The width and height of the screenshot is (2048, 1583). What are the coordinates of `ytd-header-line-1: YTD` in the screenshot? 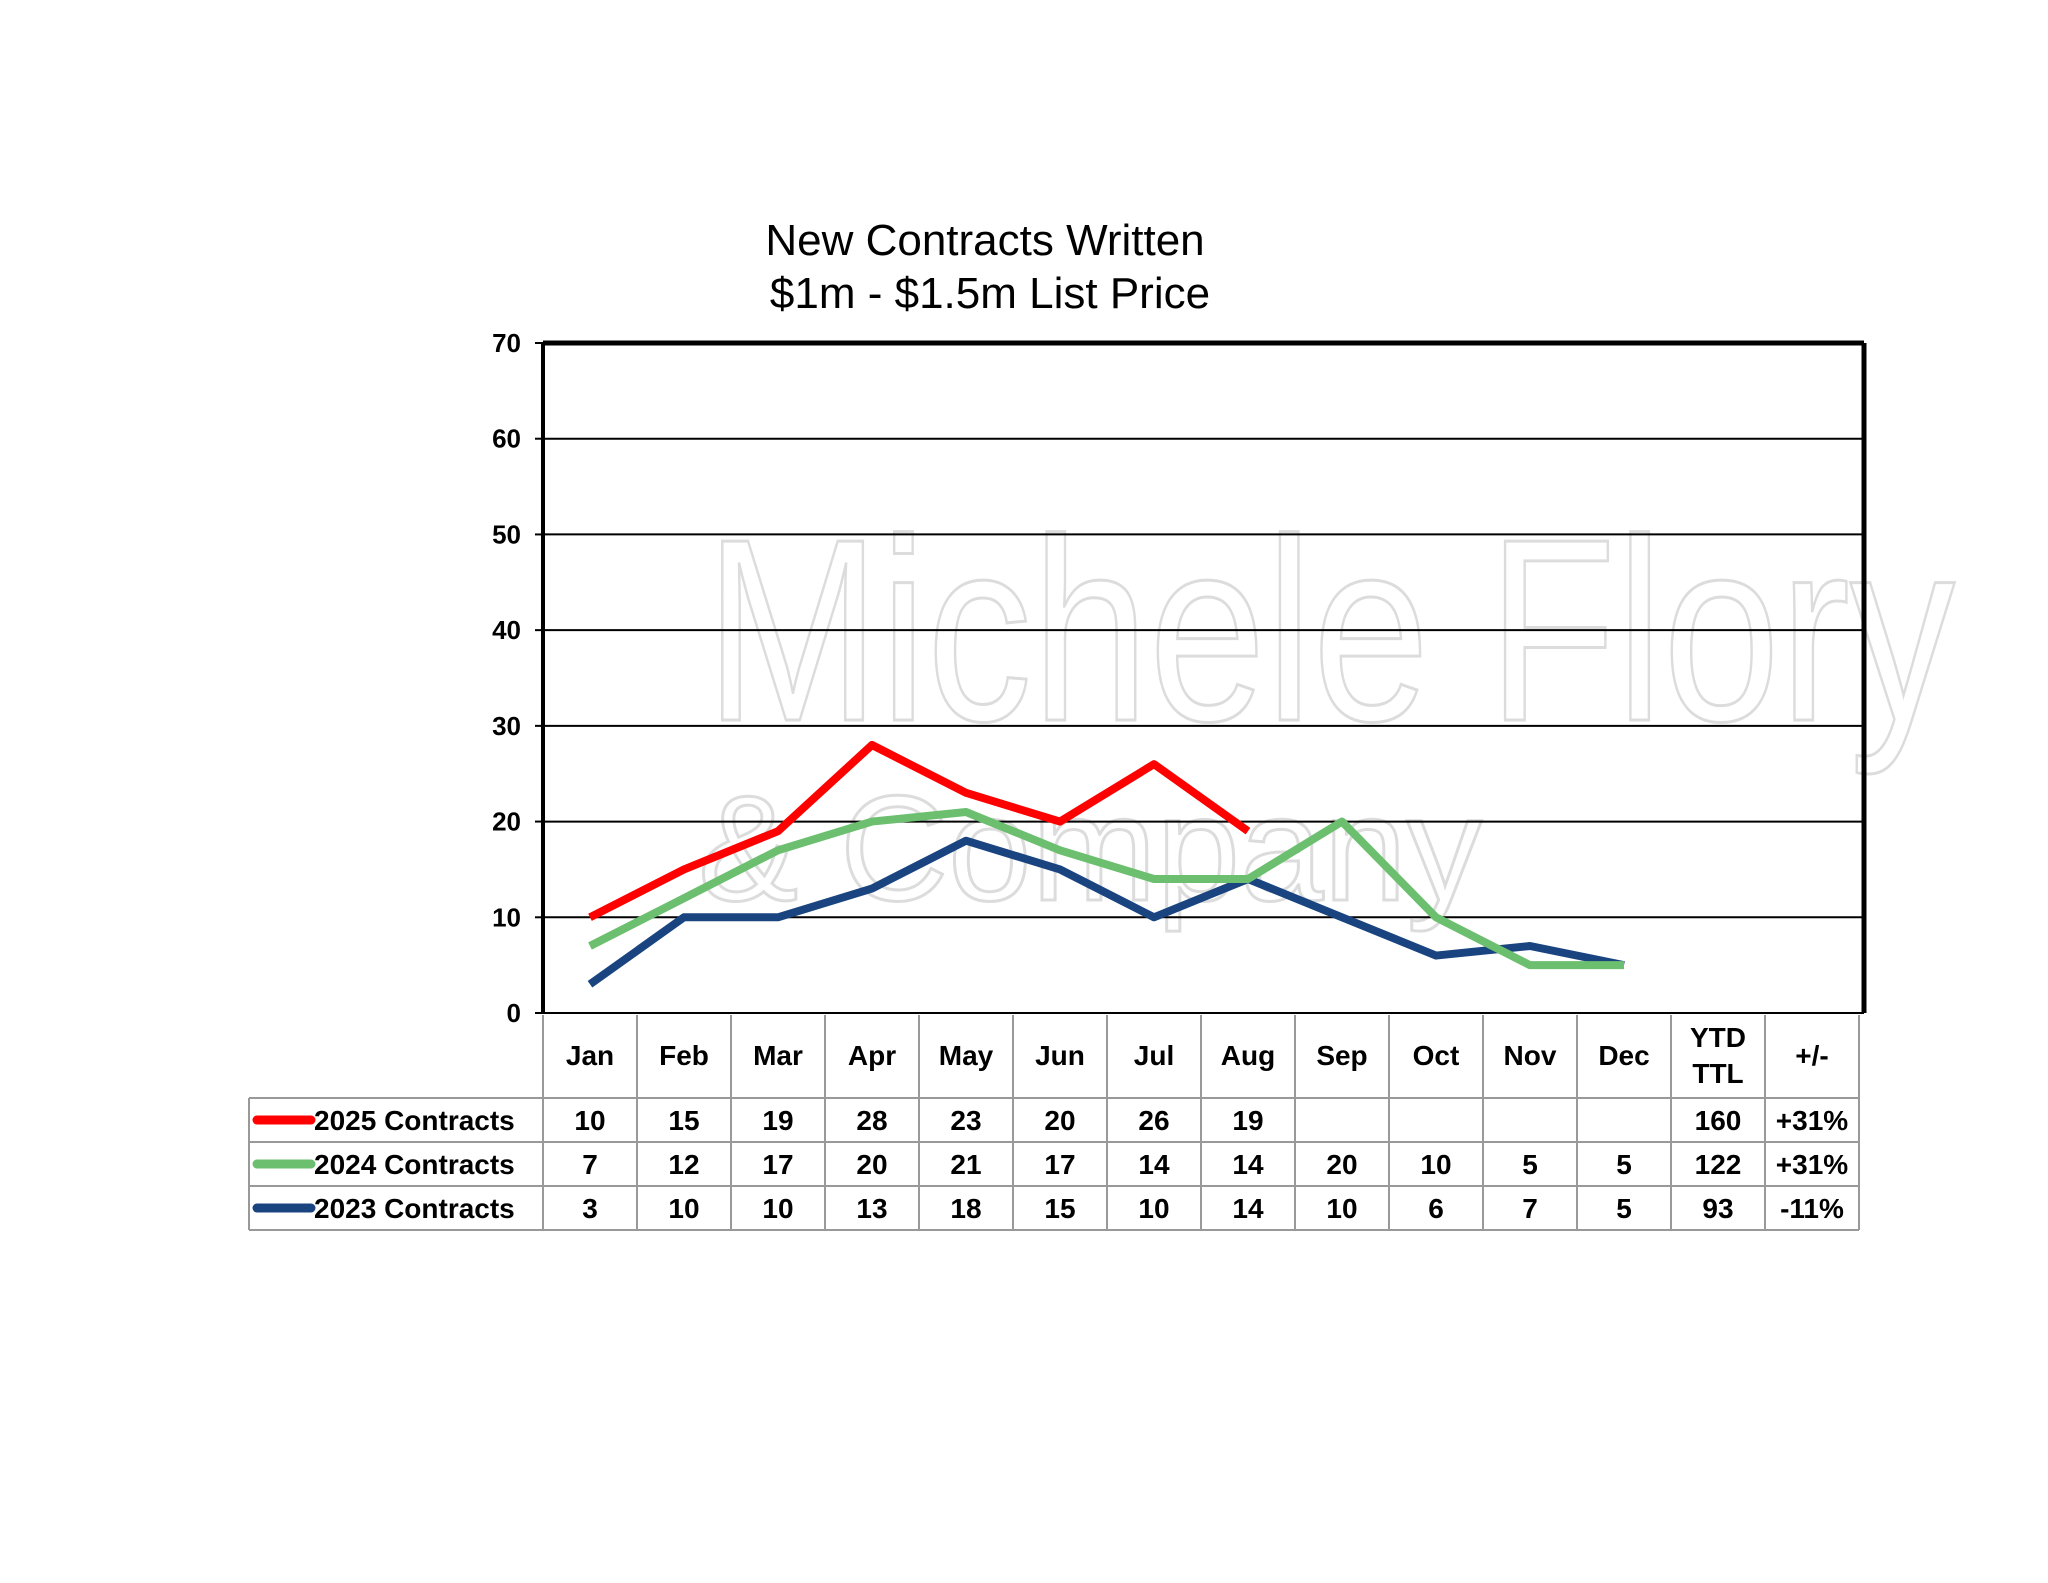 It's located at (1718, 1037).